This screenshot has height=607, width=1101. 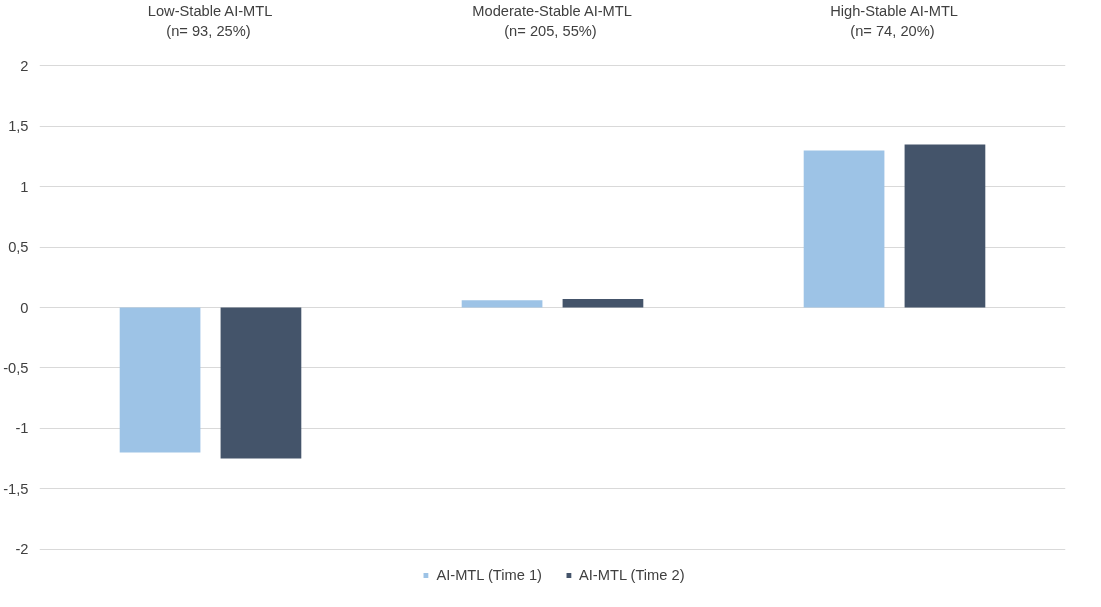 What do you see at coordinates (24, 186) in the screenshot?
I see `y-tick-label: 1` at bounding box center [24, 186].